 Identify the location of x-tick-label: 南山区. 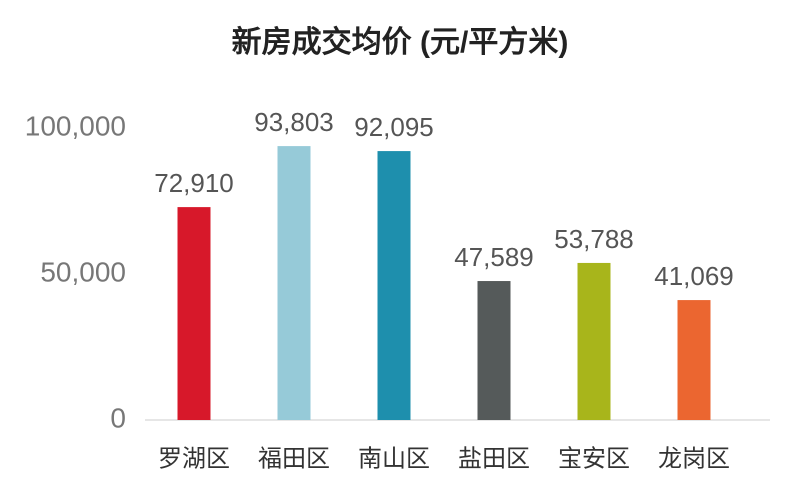
(394, 458).